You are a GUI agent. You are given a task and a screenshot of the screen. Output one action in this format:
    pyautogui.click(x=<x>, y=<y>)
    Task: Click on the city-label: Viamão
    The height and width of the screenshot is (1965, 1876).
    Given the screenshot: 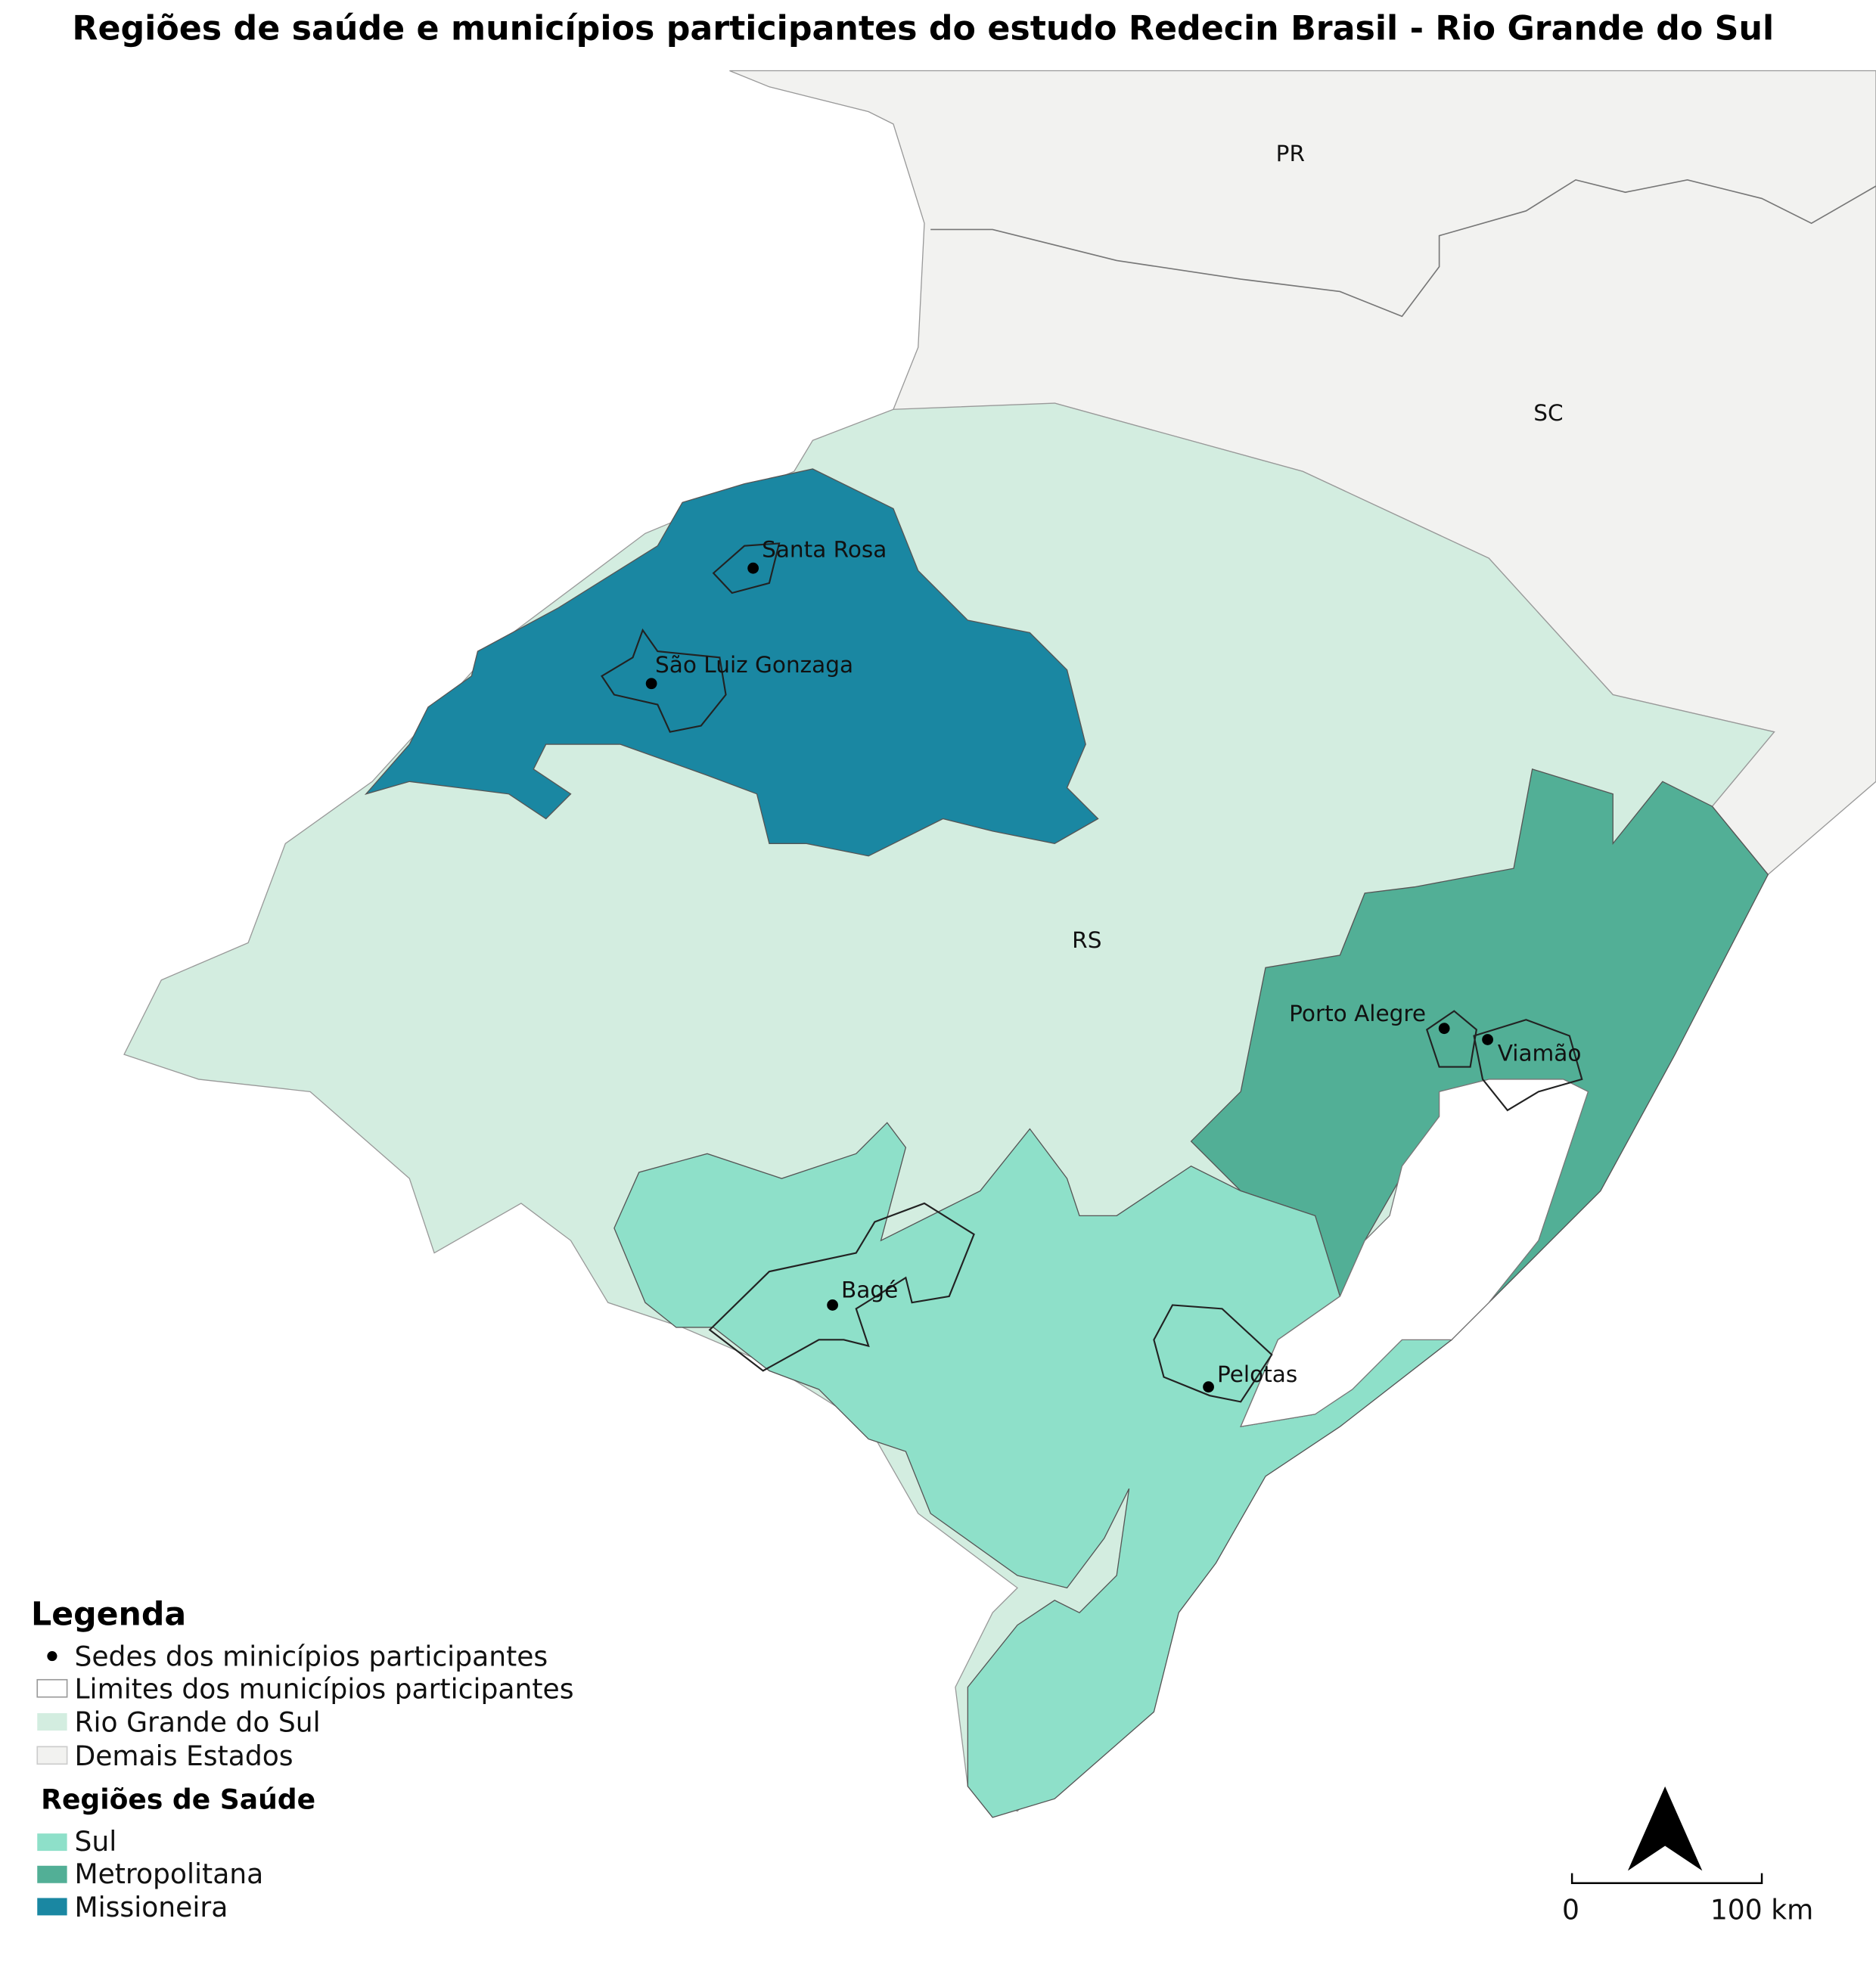 What is the action you would take?
    pyautogui.click(x=1540, y=1053)
    